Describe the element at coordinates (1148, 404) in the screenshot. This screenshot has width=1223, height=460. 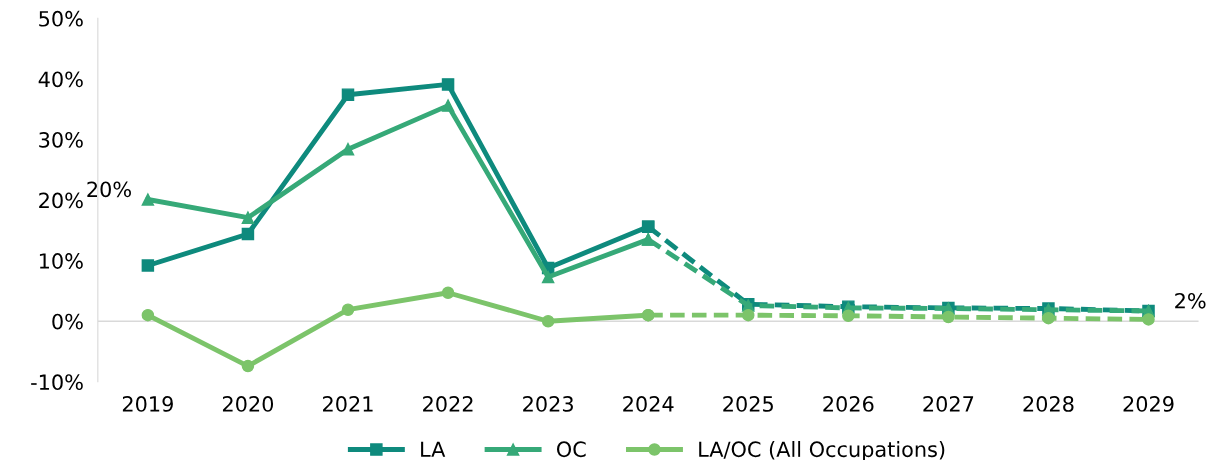
I see `x-tick-label: 2029` at that location.